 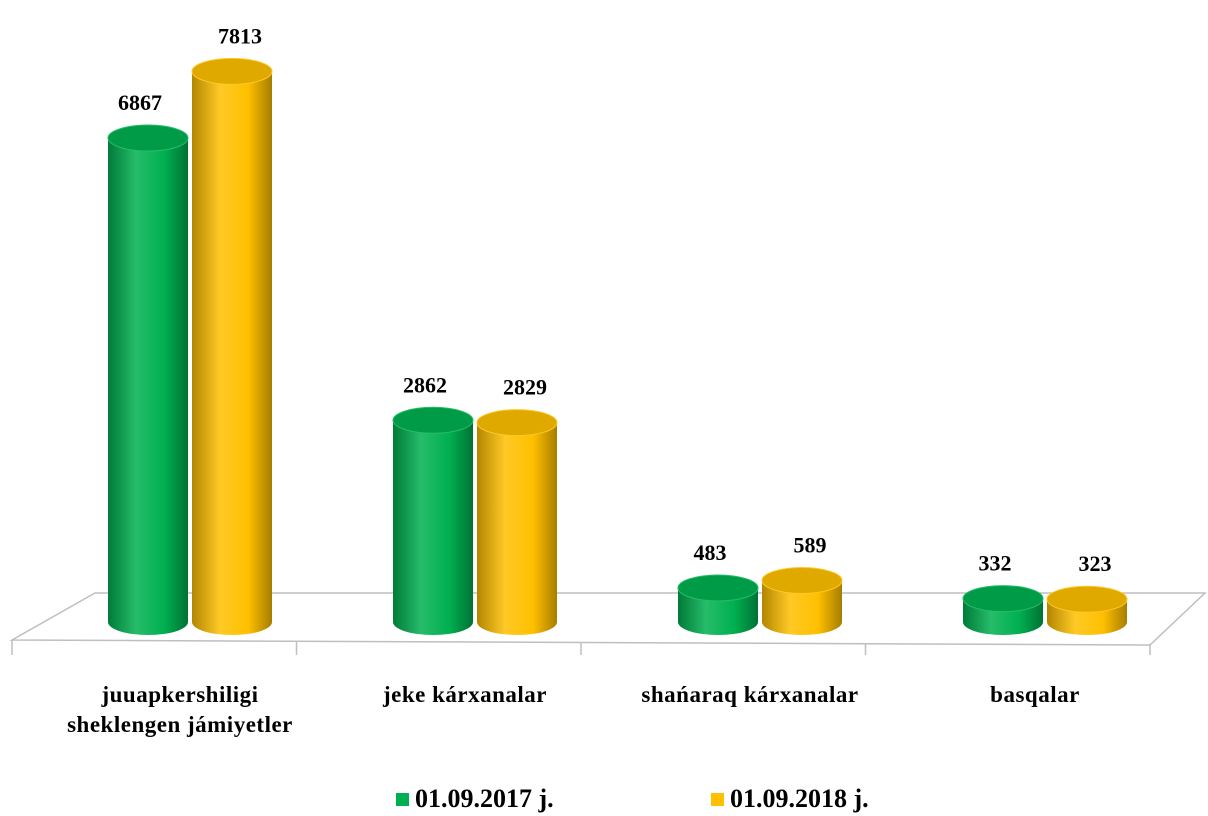 What do you see at coordinates (750, 694) in the screenshot?
I see `x-tick-label: shańaraq kárxanalar` at bounding box center [750, 694].